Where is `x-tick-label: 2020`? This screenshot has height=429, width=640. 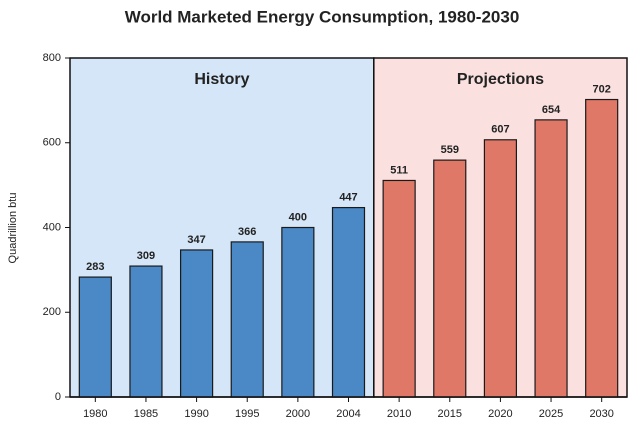 x-tick-label: 2020 is located at coordinates (500, 414).